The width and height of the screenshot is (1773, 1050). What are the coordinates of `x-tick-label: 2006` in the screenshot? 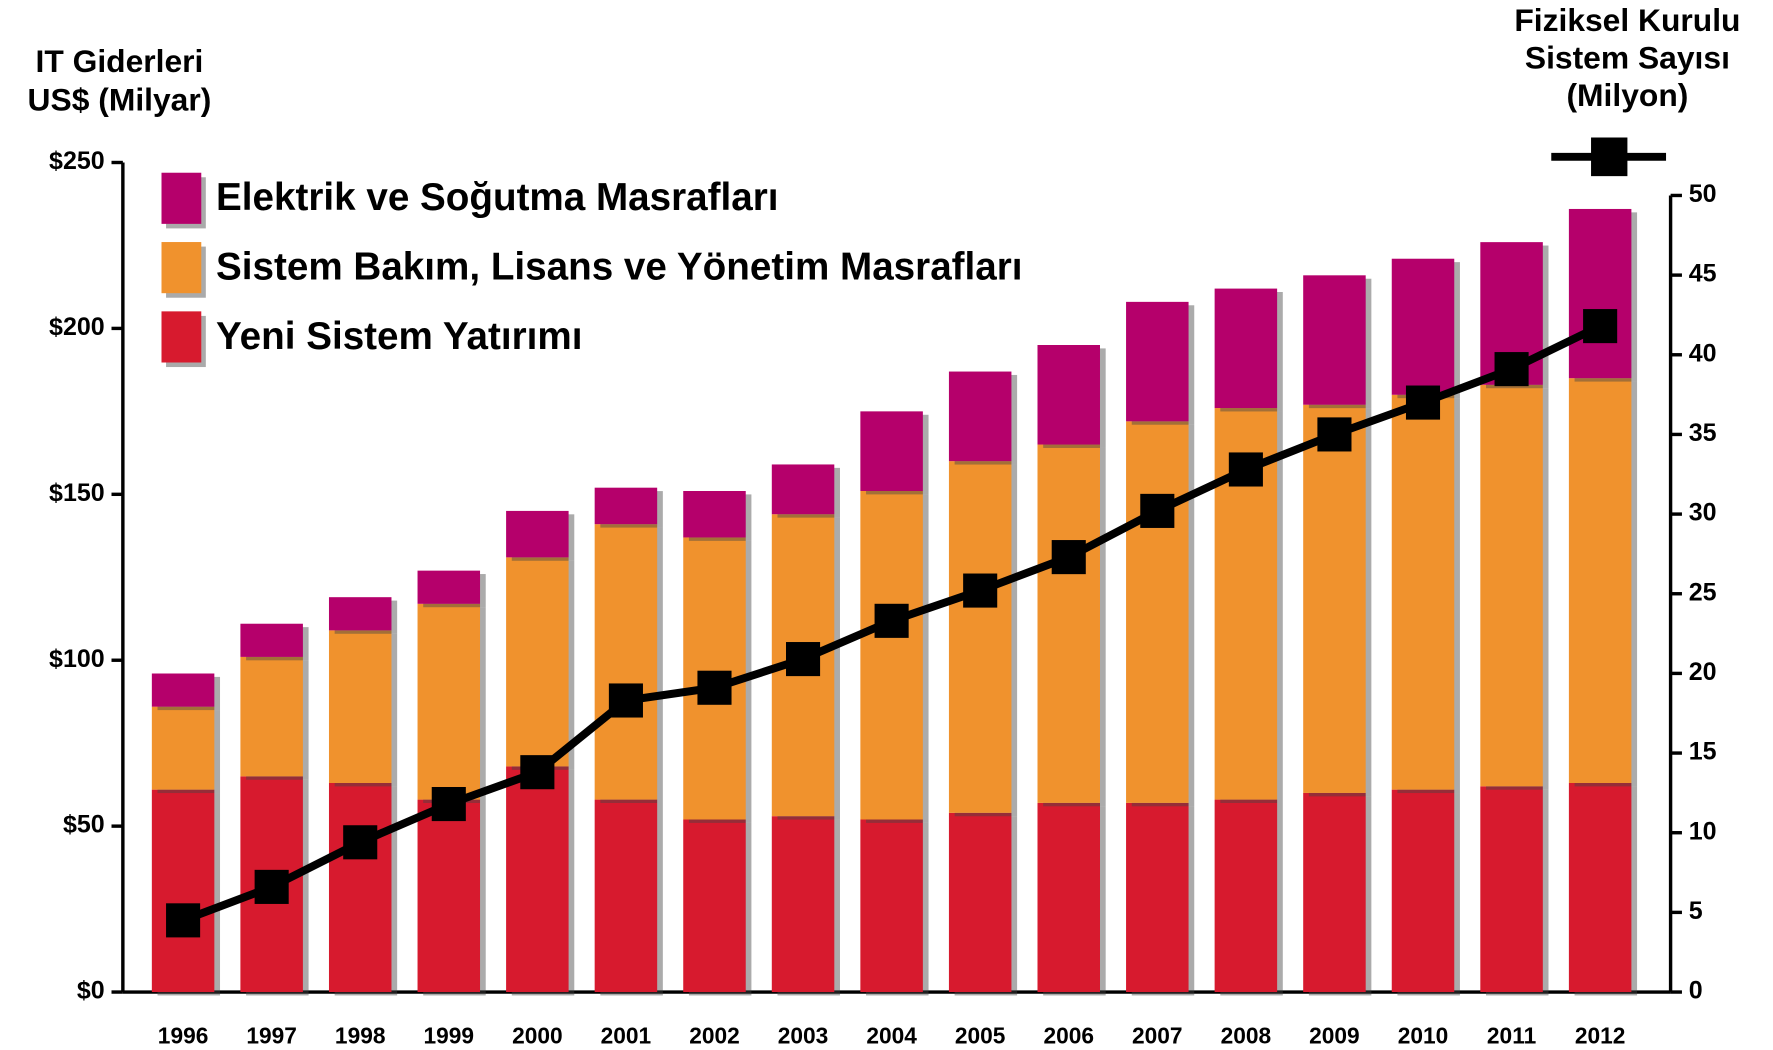 It's located at (1068, 1036).